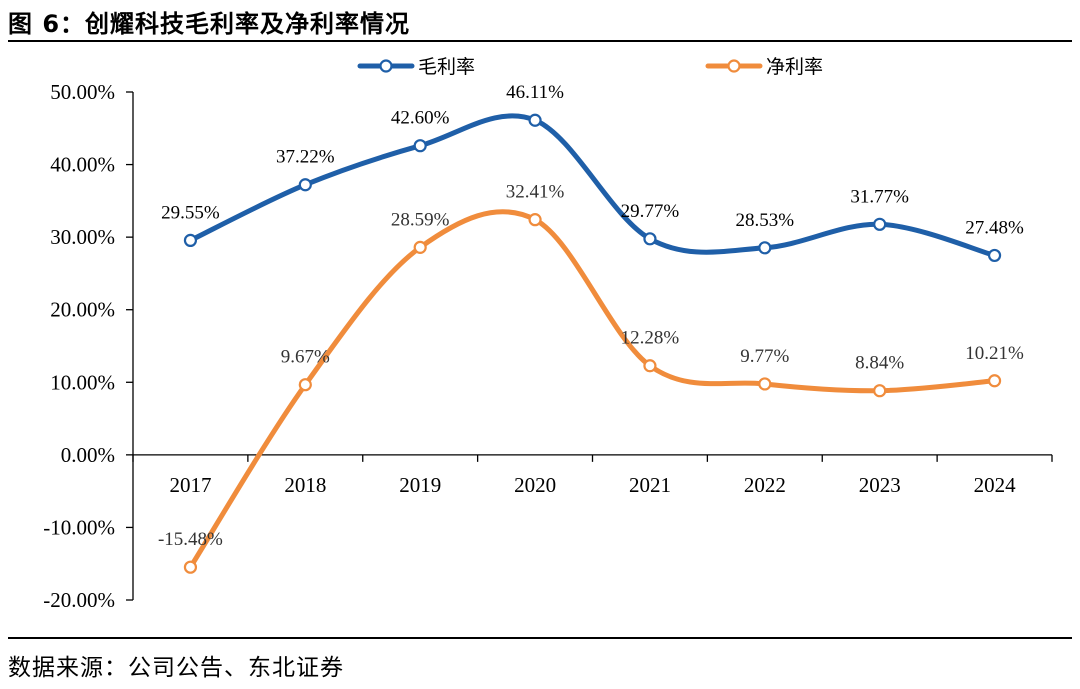 The image size is (1080, 689). What do you see at coordinates (535, 485) in the screenshot?
I see `x-tick-label: 2020` at bounding box center [535, 485].